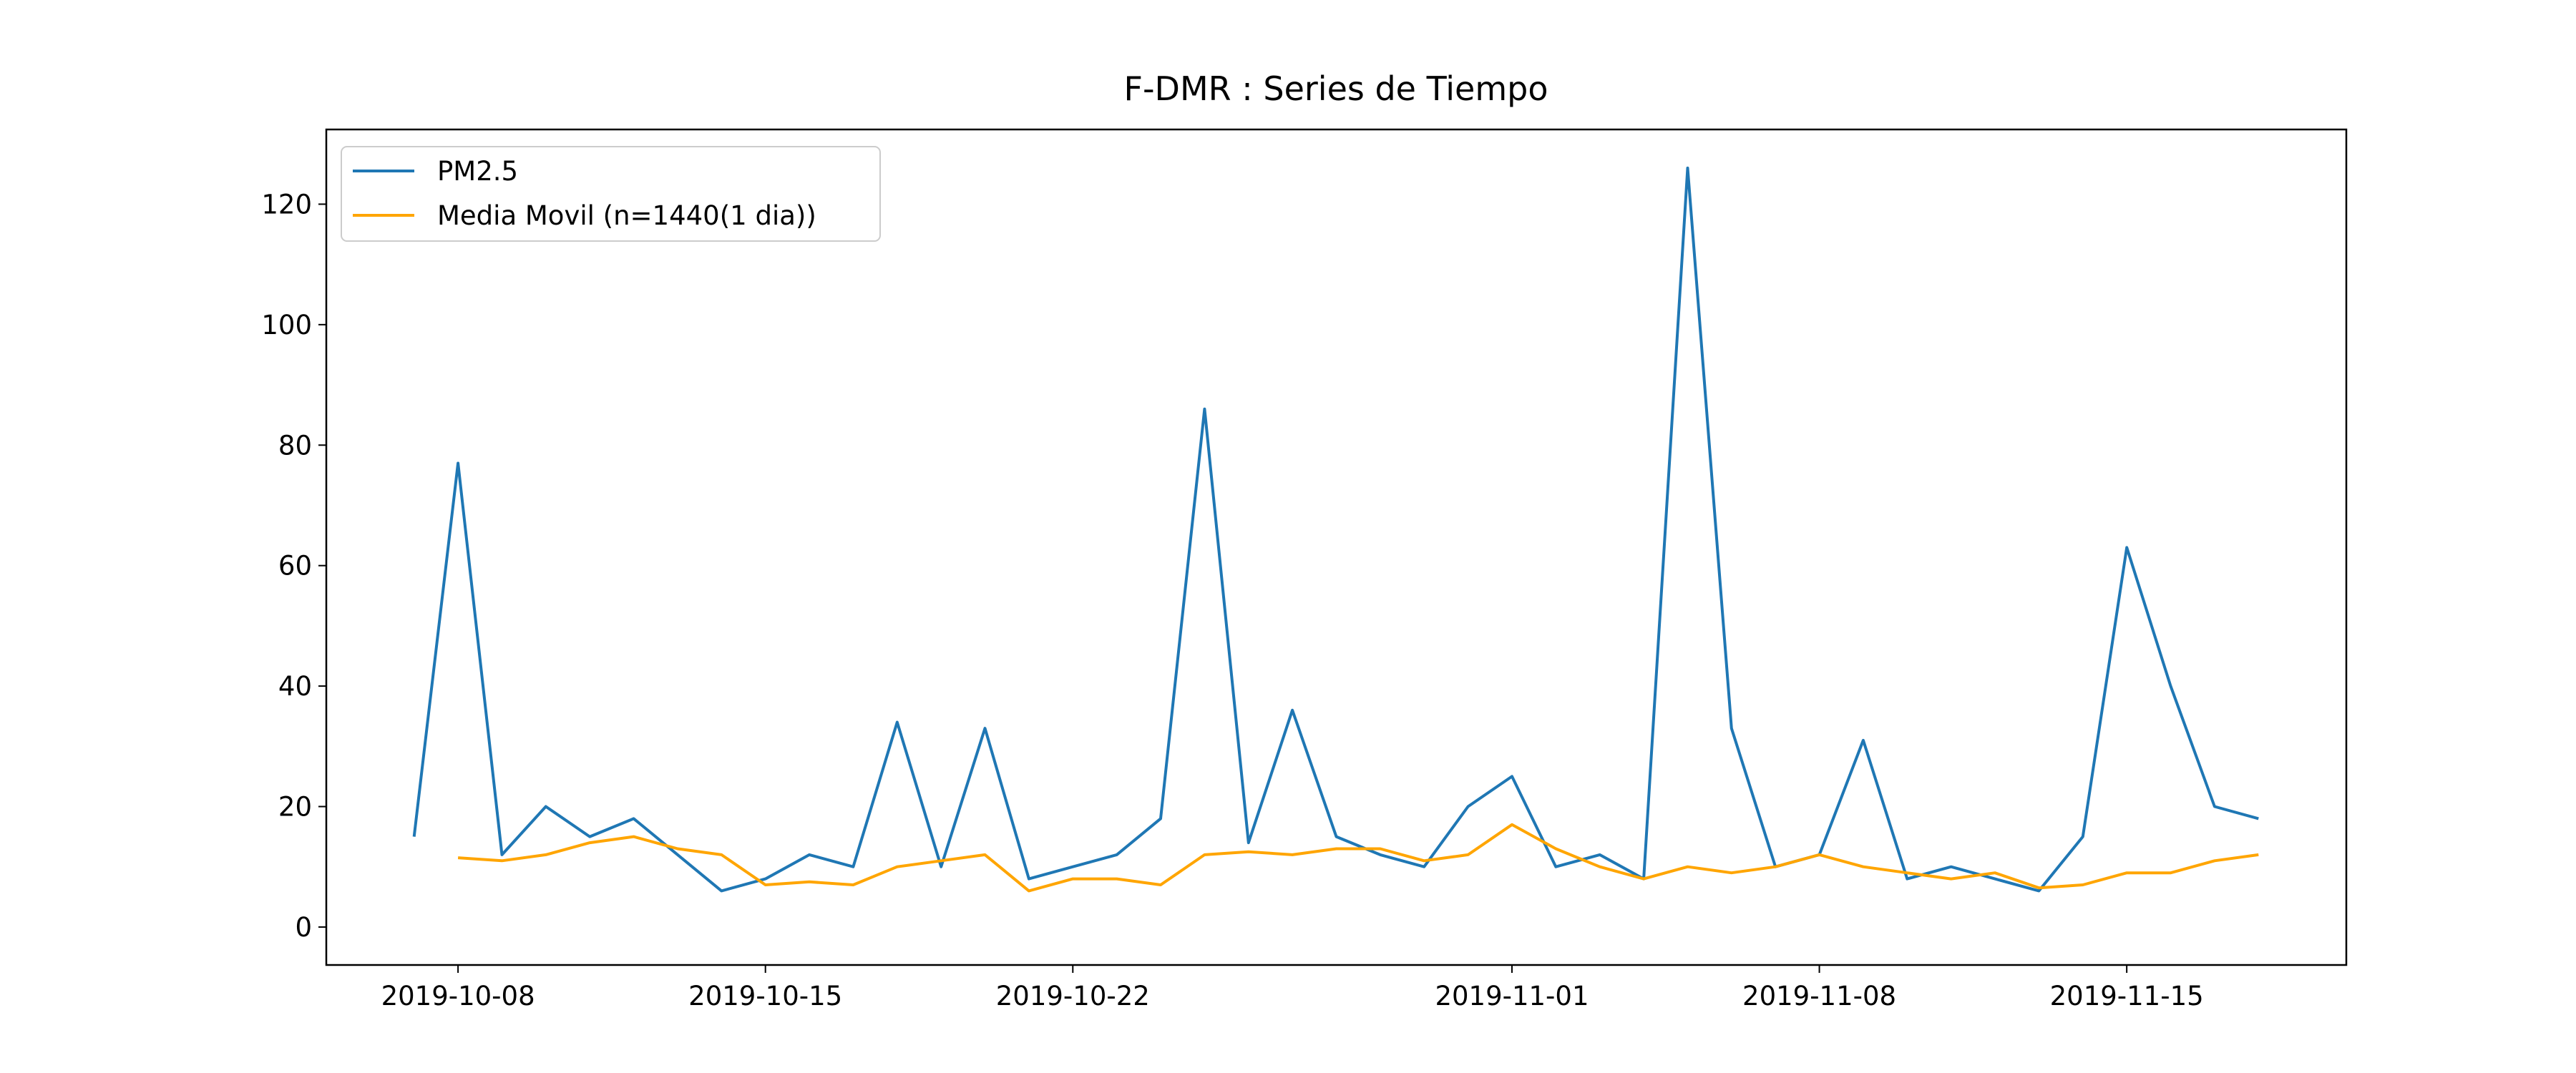 Image resolution: width=2576 pixels, height=1073 pixels. I want to click on x-tick-label: 2019-11-01, so click(1512, 996).